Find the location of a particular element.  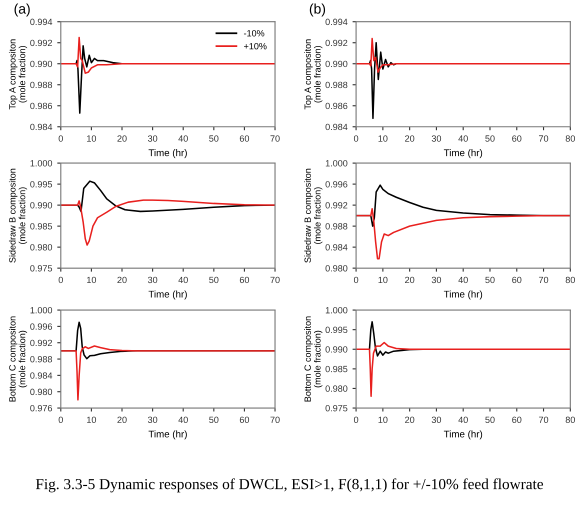

chart-title: (b) is located at coordinates (318, 10).